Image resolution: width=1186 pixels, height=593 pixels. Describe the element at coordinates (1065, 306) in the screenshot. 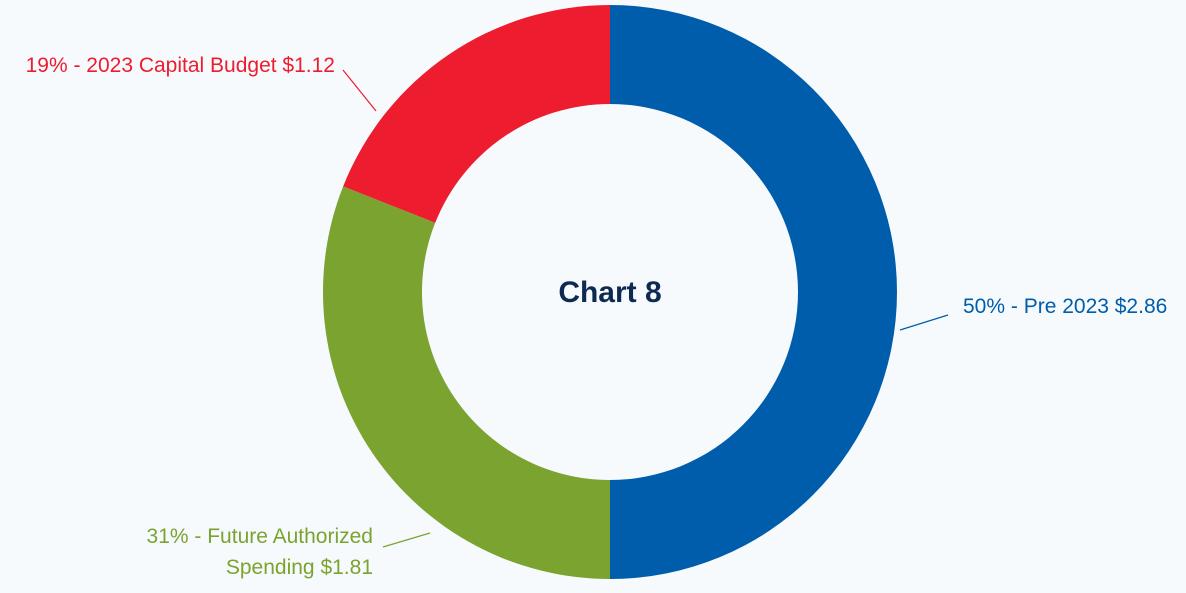

I see `data-label: 50% - Pre 2023 $2.86` at that location.